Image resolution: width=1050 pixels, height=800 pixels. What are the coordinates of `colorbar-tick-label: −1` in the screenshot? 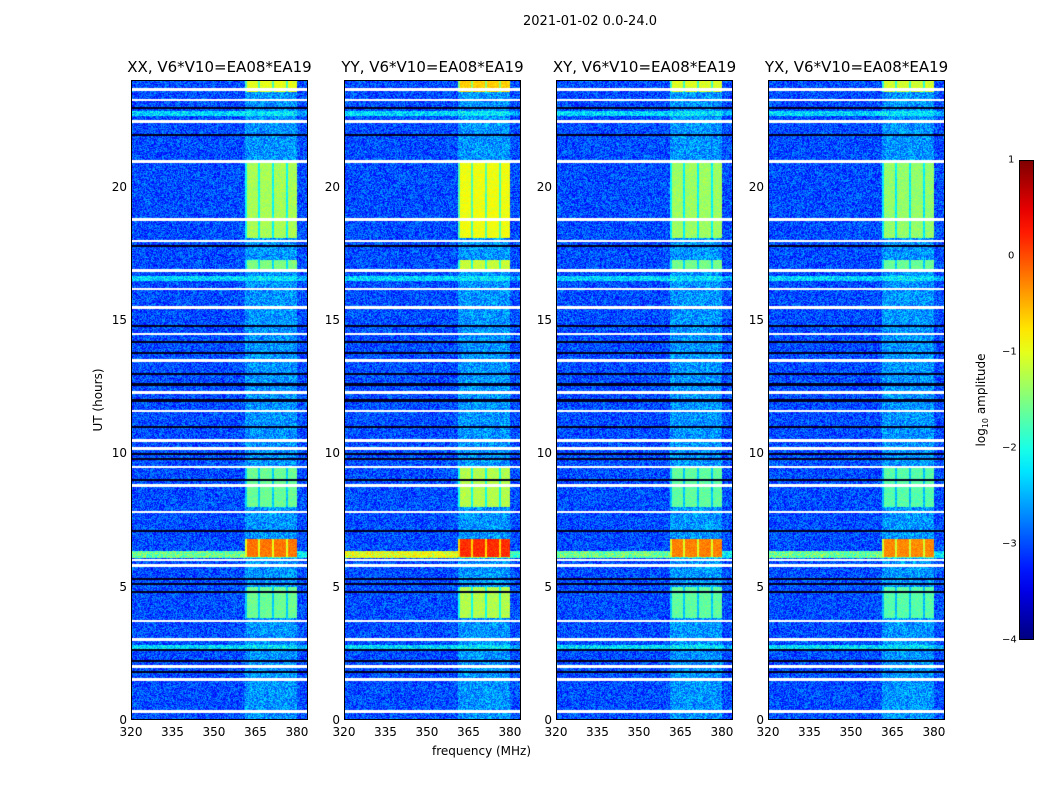 It's located at (1009, 352).